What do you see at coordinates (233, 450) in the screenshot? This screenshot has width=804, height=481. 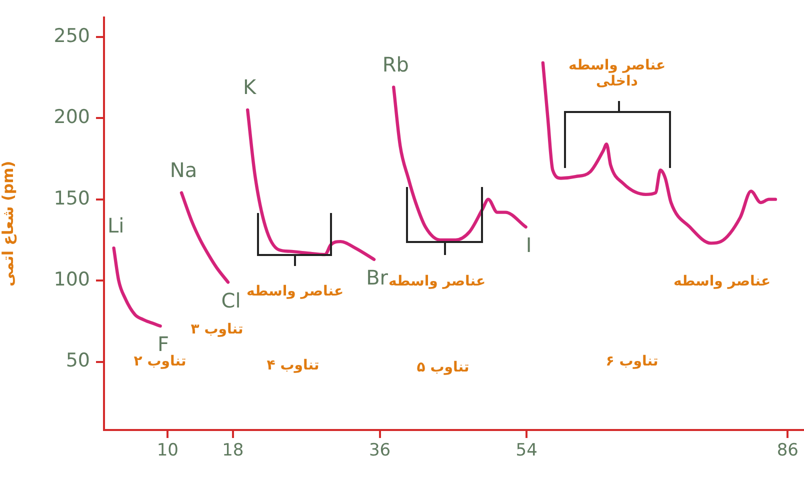 I see `x-tick-label: 18` at bounding box center [233, 450].